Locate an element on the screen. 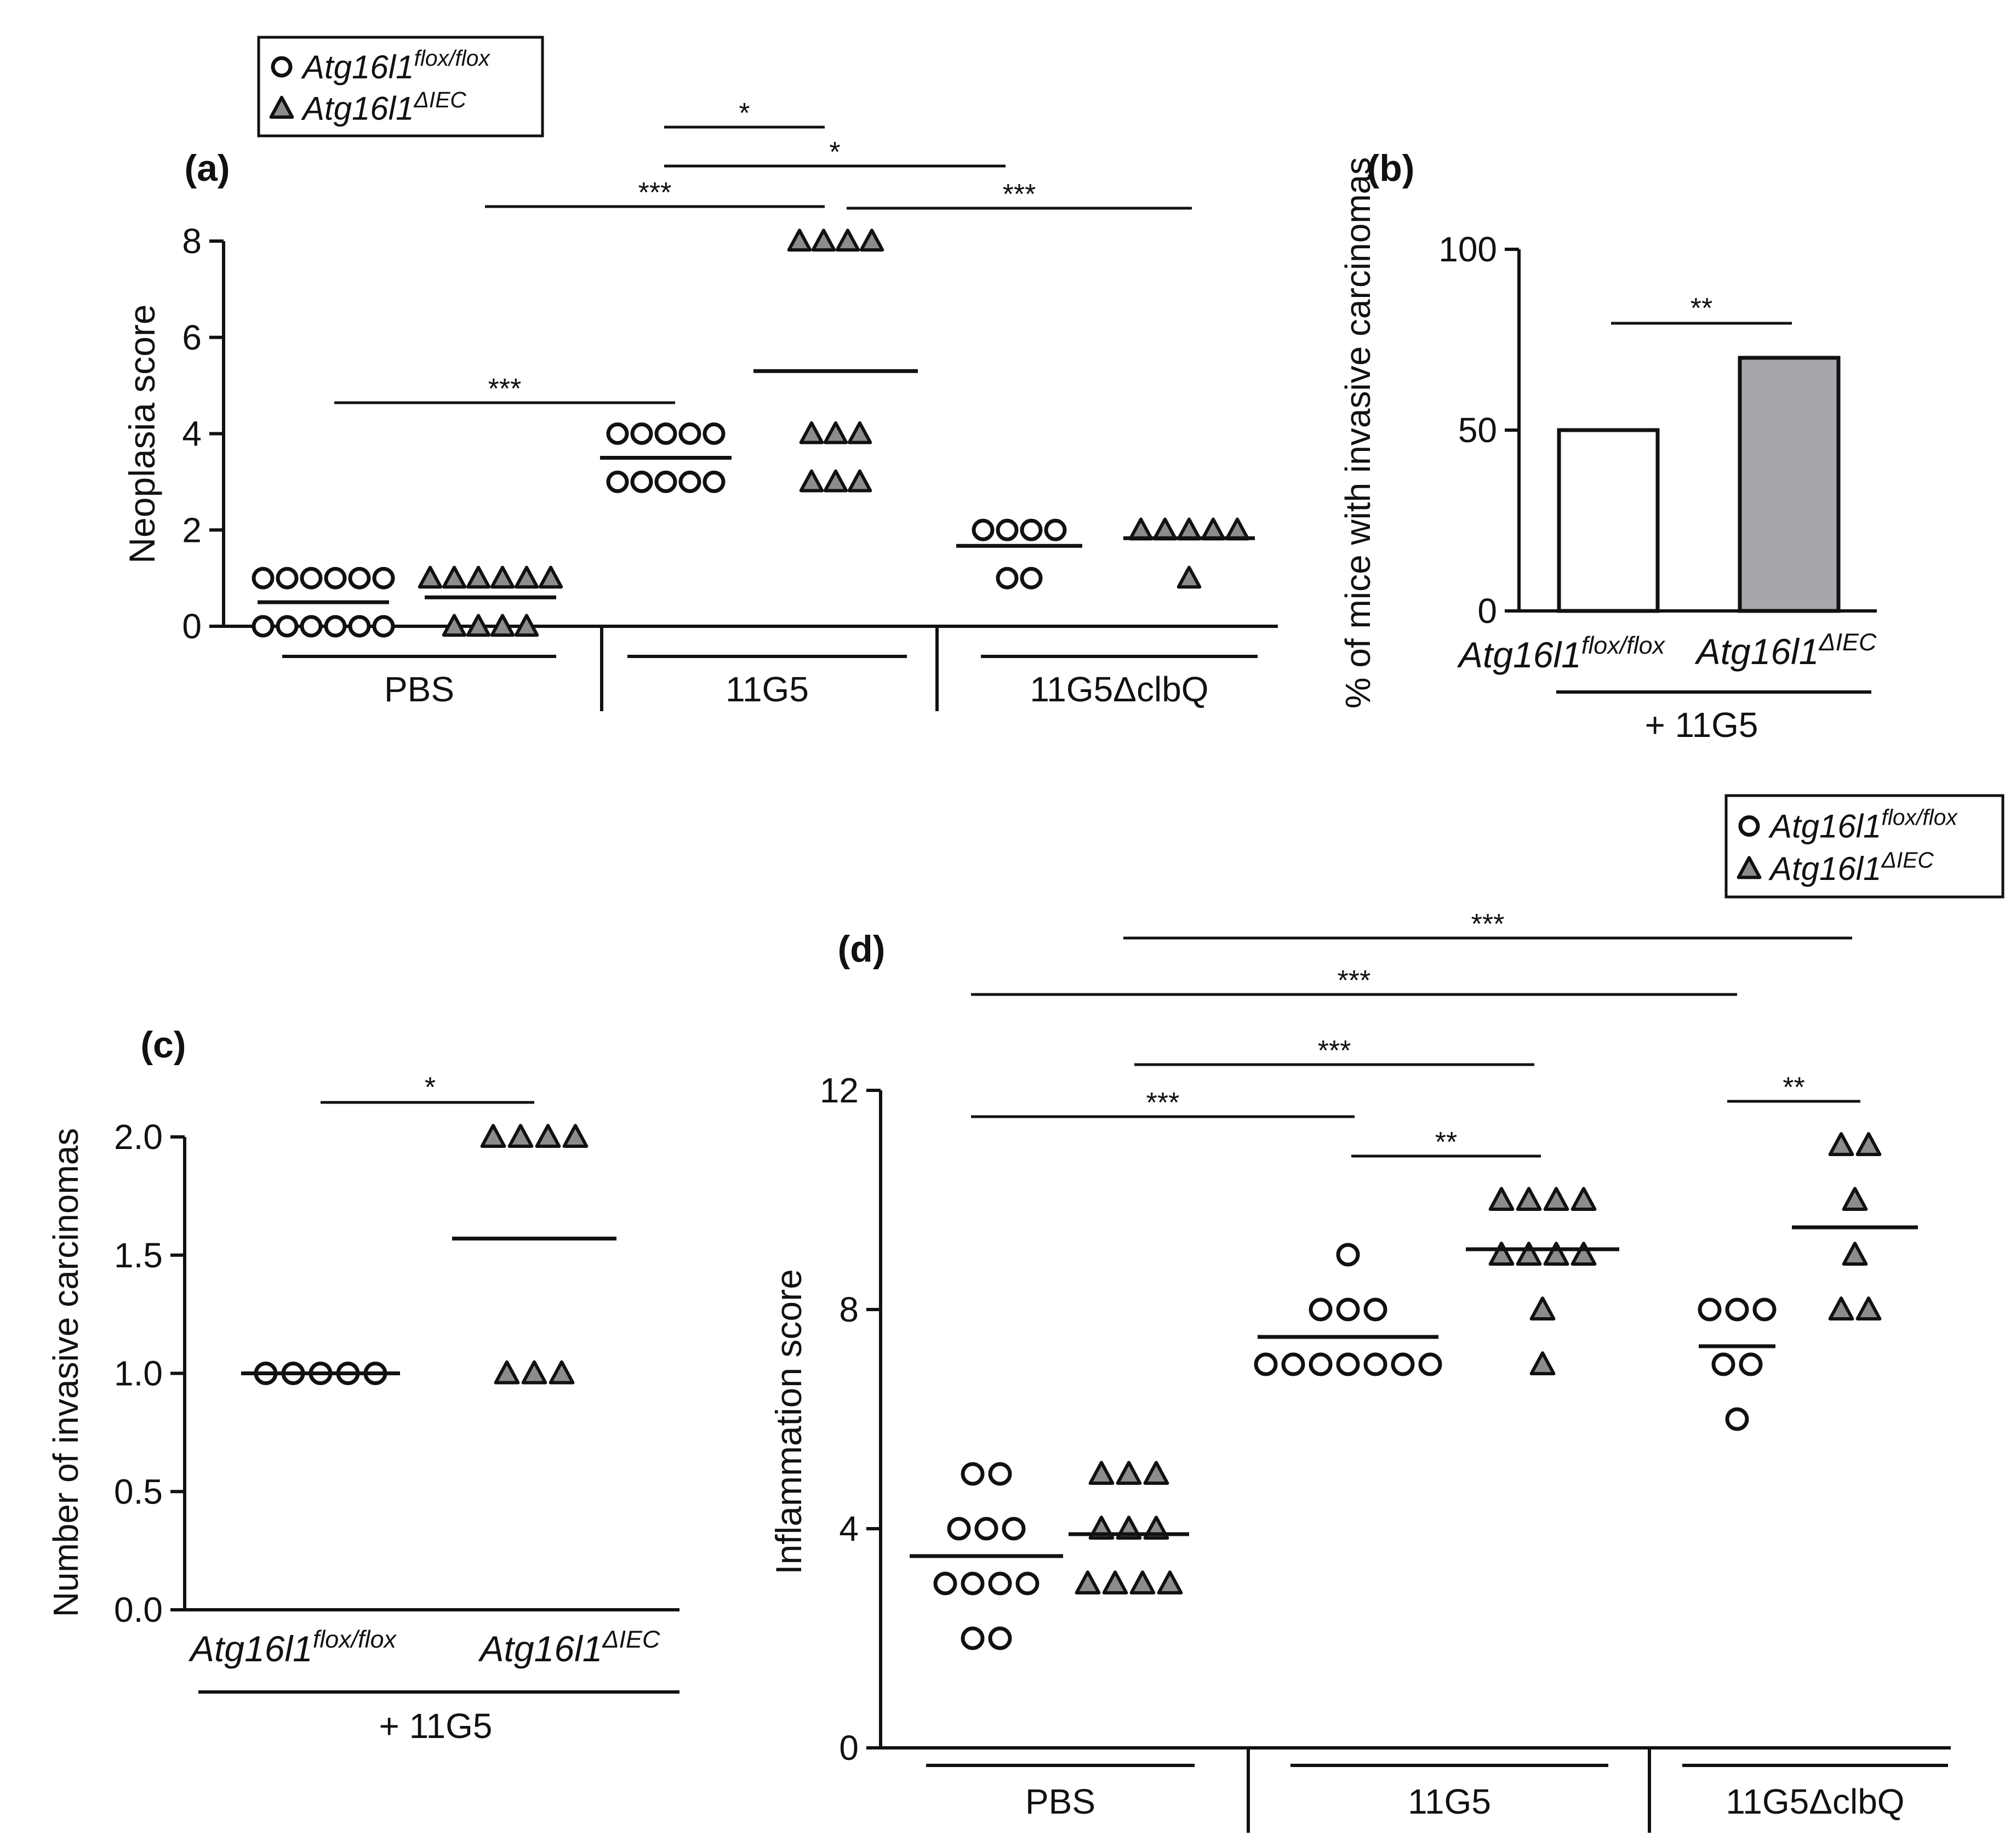  group-label: + 11G5 is located at coordinates (1701, 725).